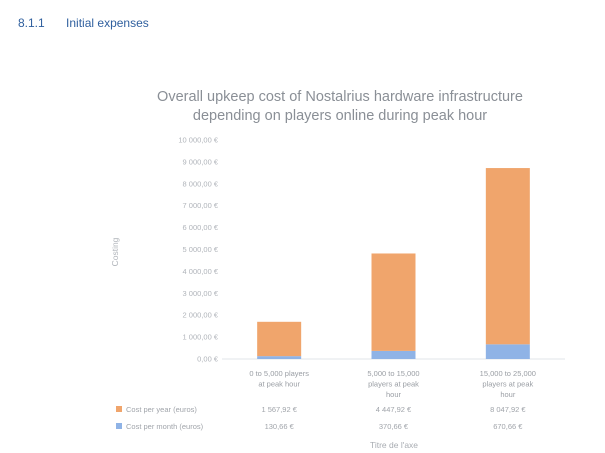 The height and width of the screenshot is (453, 605). Describe the element at coordinates (280, 426) in the screenshot. I see `table-value-month: 130,66 €` at that location.